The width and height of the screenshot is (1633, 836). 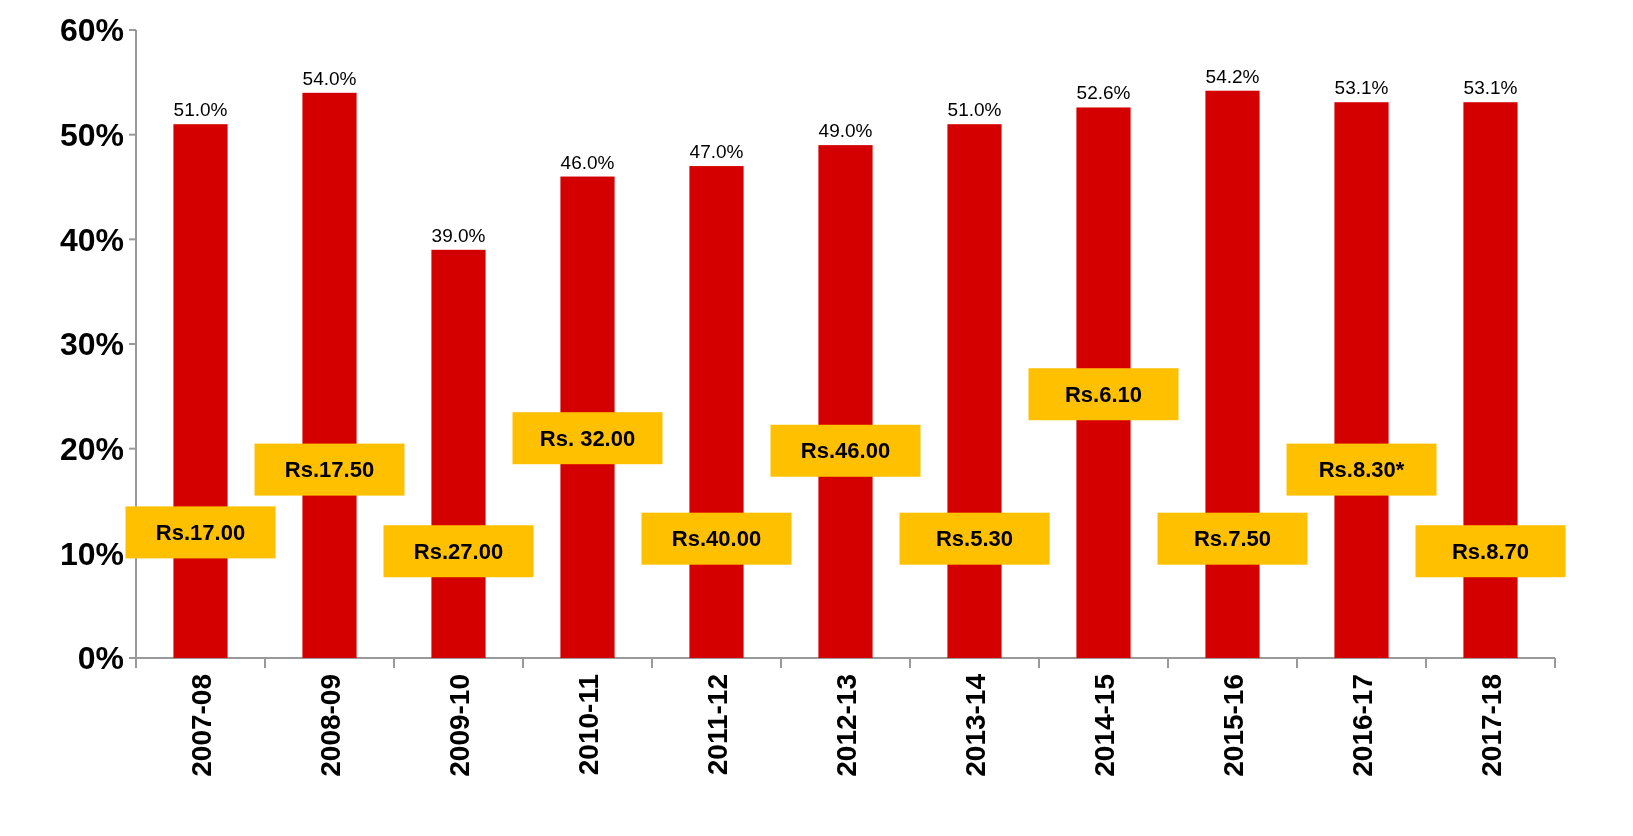 I want to click on annotation: Rs. 32.00, so click(x=587, y=438).